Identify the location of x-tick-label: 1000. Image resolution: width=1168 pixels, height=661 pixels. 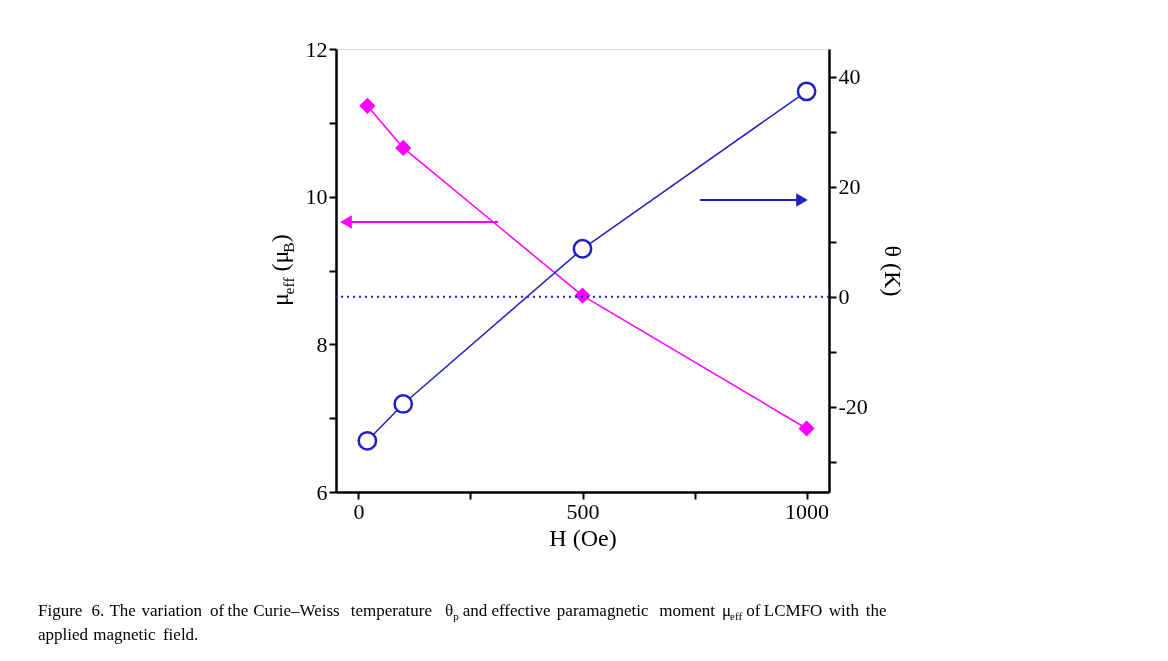
(807, 511).